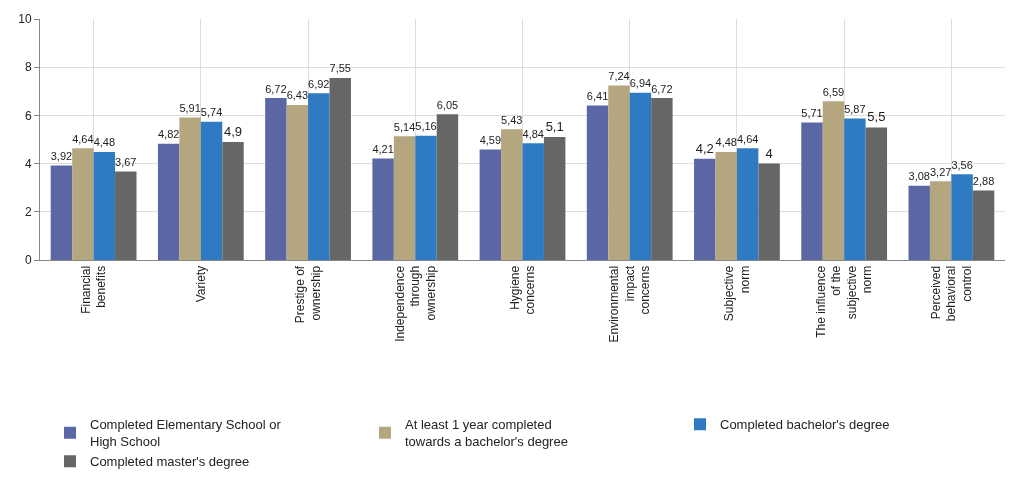  What do you see at coordinates (855, 108) in the screenshot?
I see `data-label: 5,87` at bounding box center [855, 108].